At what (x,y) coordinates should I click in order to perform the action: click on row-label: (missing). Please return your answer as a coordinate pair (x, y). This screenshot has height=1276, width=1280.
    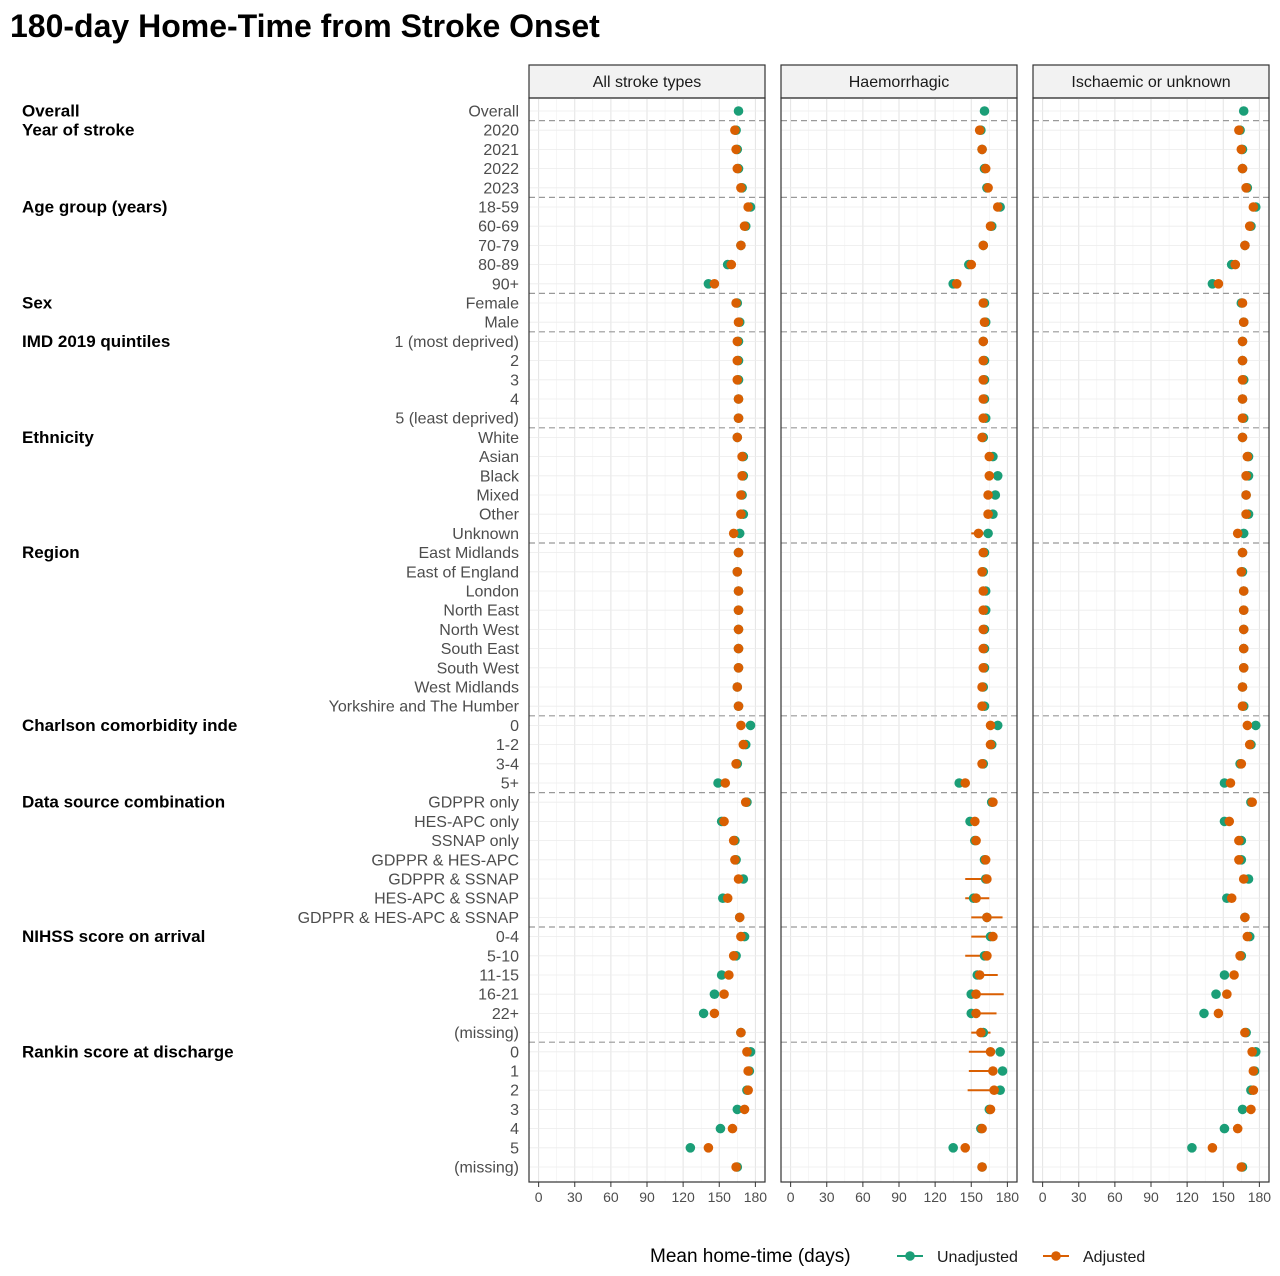
    Looking at the image, I should click on (486, 1033).